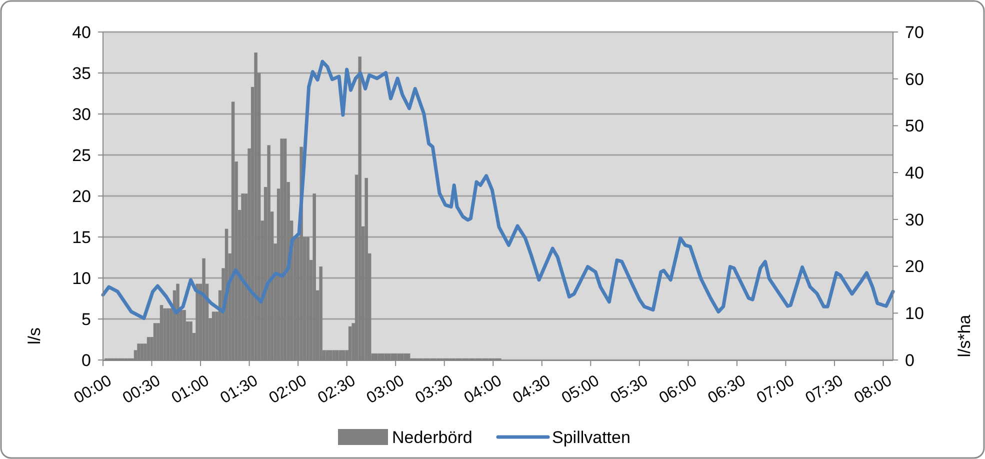 This screenshot has width=985, height=459. What do you see at coordinates (386, 390) in the screenshot?
I see `x-tick-label: 03:00` at bounding box center [386, 390].